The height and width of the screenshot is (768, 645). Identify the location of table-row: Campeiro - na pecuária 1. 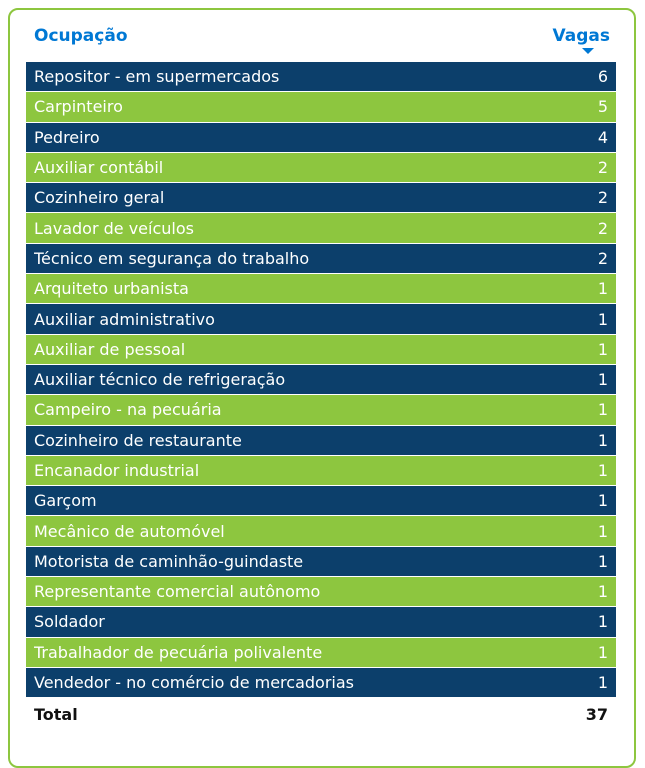
(321, 410).